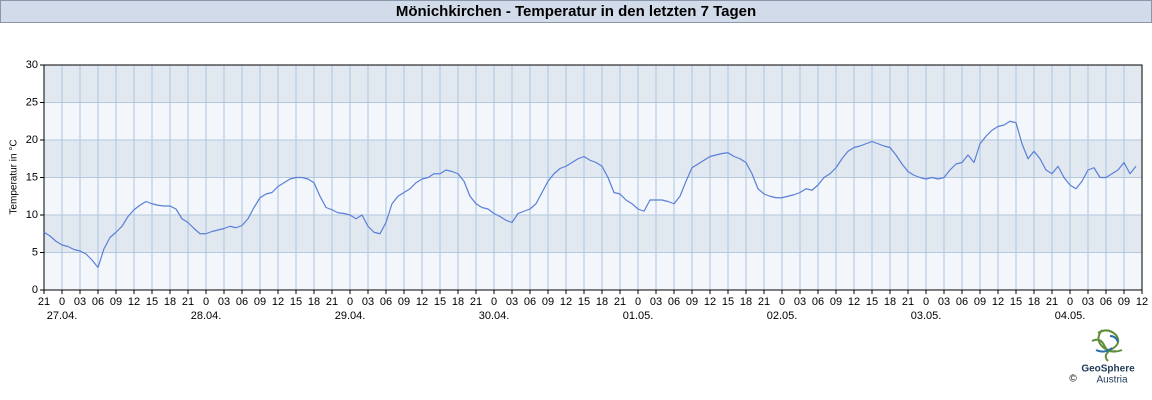 The height and width of the screenshot is (400, 1152). What do you see at coordinates (32, 177) in the screenshot?
I see `y-tick-label: 15` at bounding box center [32, 177].